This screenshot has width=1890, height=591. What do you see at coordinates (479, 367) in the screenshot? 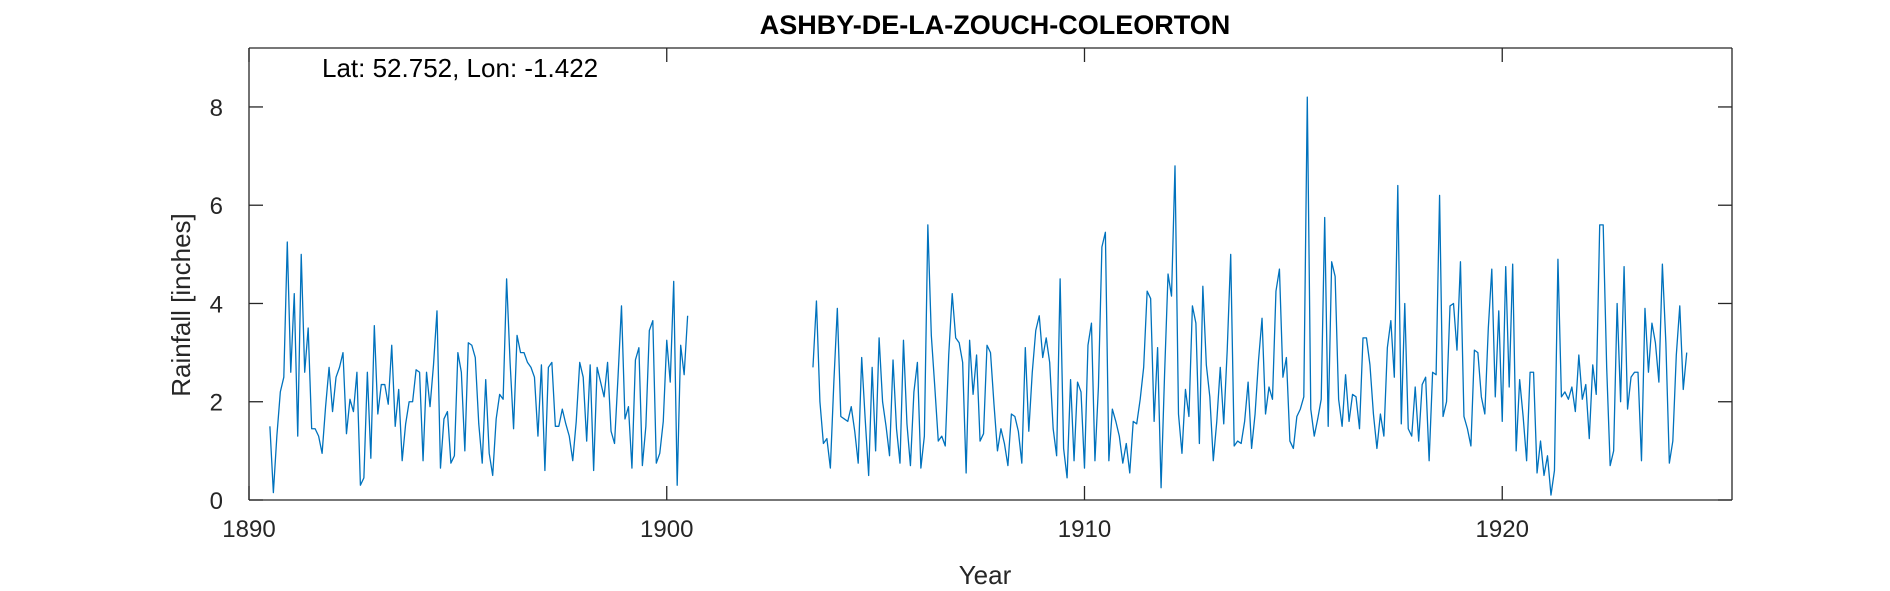
I see `series-line-segment` at bounding box center [479, 367].